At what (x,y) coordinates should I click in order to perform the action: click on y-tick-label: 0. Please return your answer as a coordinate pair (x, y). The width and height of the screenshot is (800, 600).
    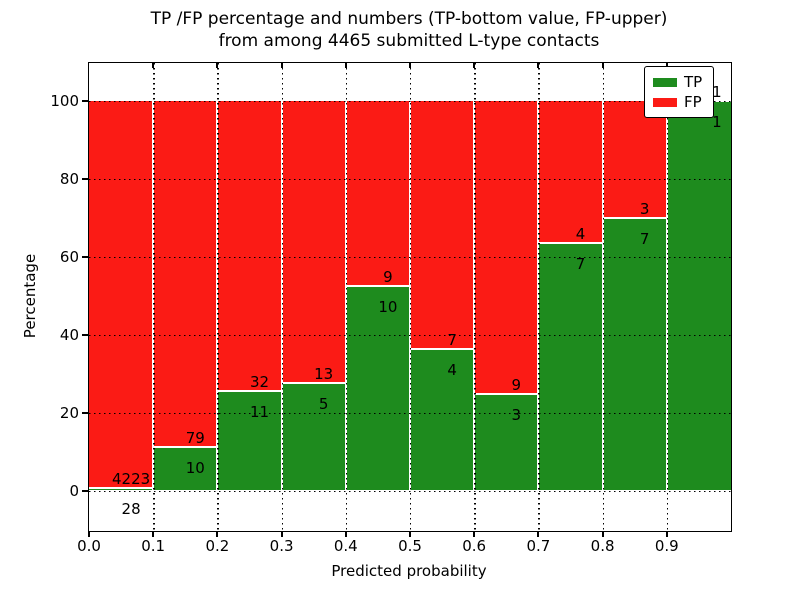
    Looking at the image, I should click on (74, 491).